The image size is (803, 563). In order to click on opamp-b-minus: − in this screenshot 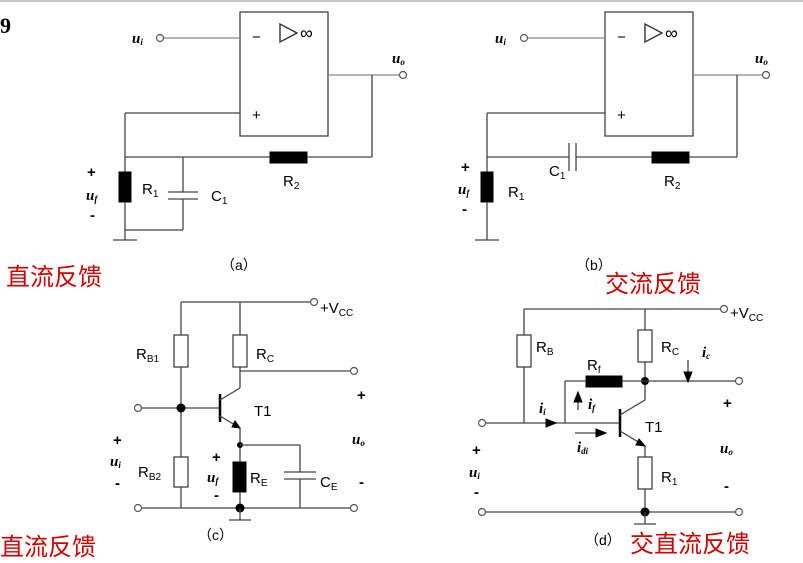, I will do `click(621, 37)`.